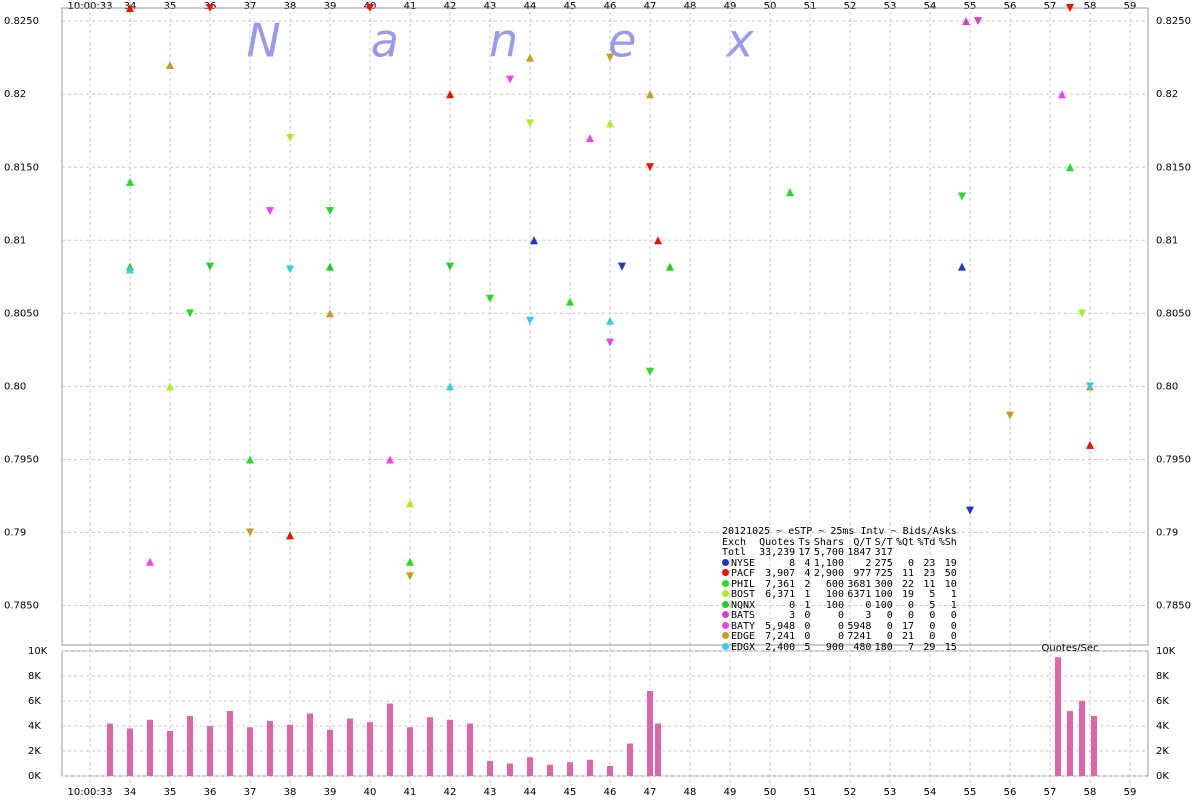  I want to click on y-tick-label: 0.81, so click(15, 240).